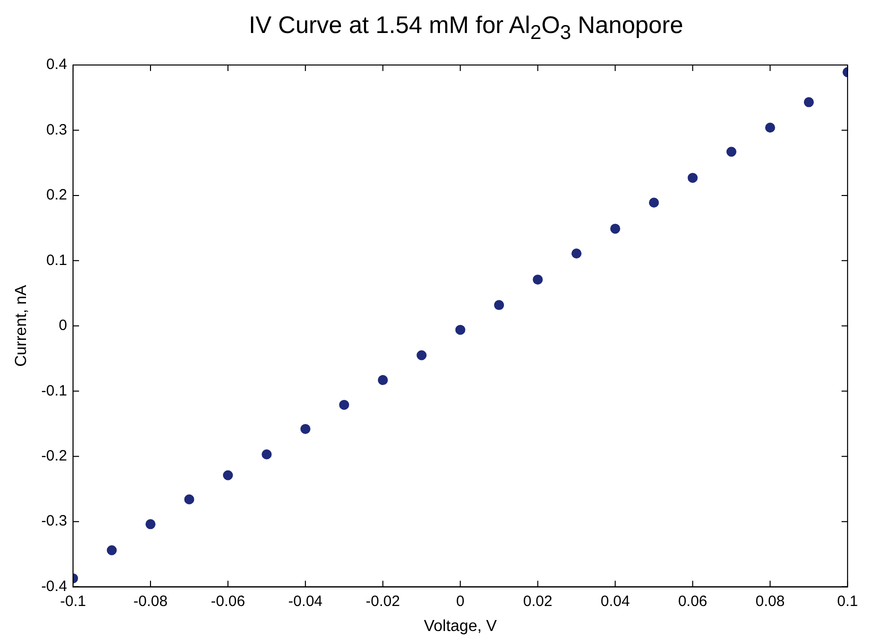 The height and width of the screenshot is (644, 872). I want to click on y-tick-label: 0, so click(63, 325).